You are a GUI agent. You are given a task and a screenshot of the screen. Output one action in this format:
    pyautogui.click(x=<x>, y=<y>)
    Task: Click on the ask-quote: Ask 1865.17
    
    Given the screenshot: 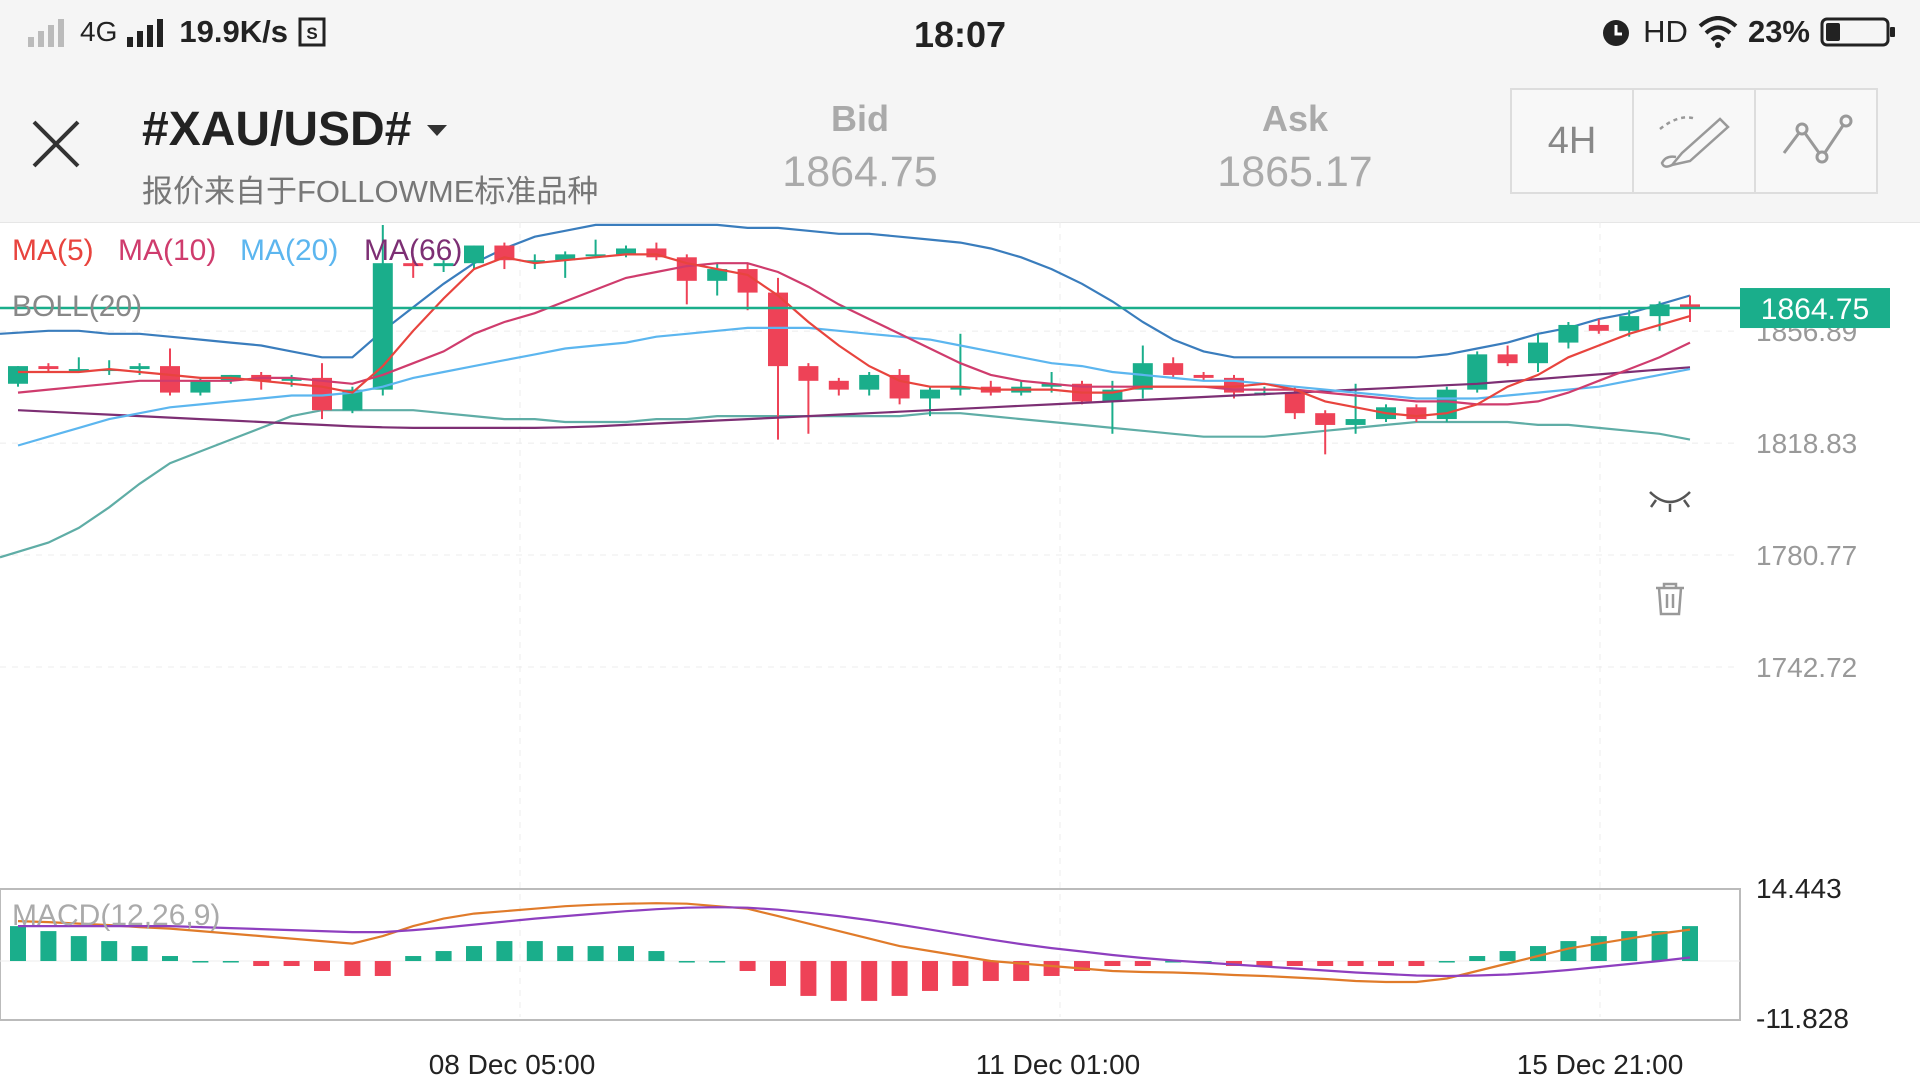 What is the action you would take?
    pyautogui.click(x=1295, y=147)
    